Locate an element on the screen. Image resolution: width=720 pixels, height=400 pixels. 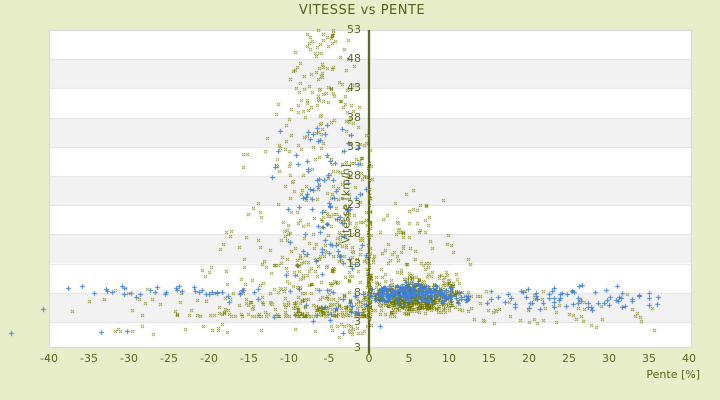
y-tick-label: 13 is located at coordinates (354, 263).